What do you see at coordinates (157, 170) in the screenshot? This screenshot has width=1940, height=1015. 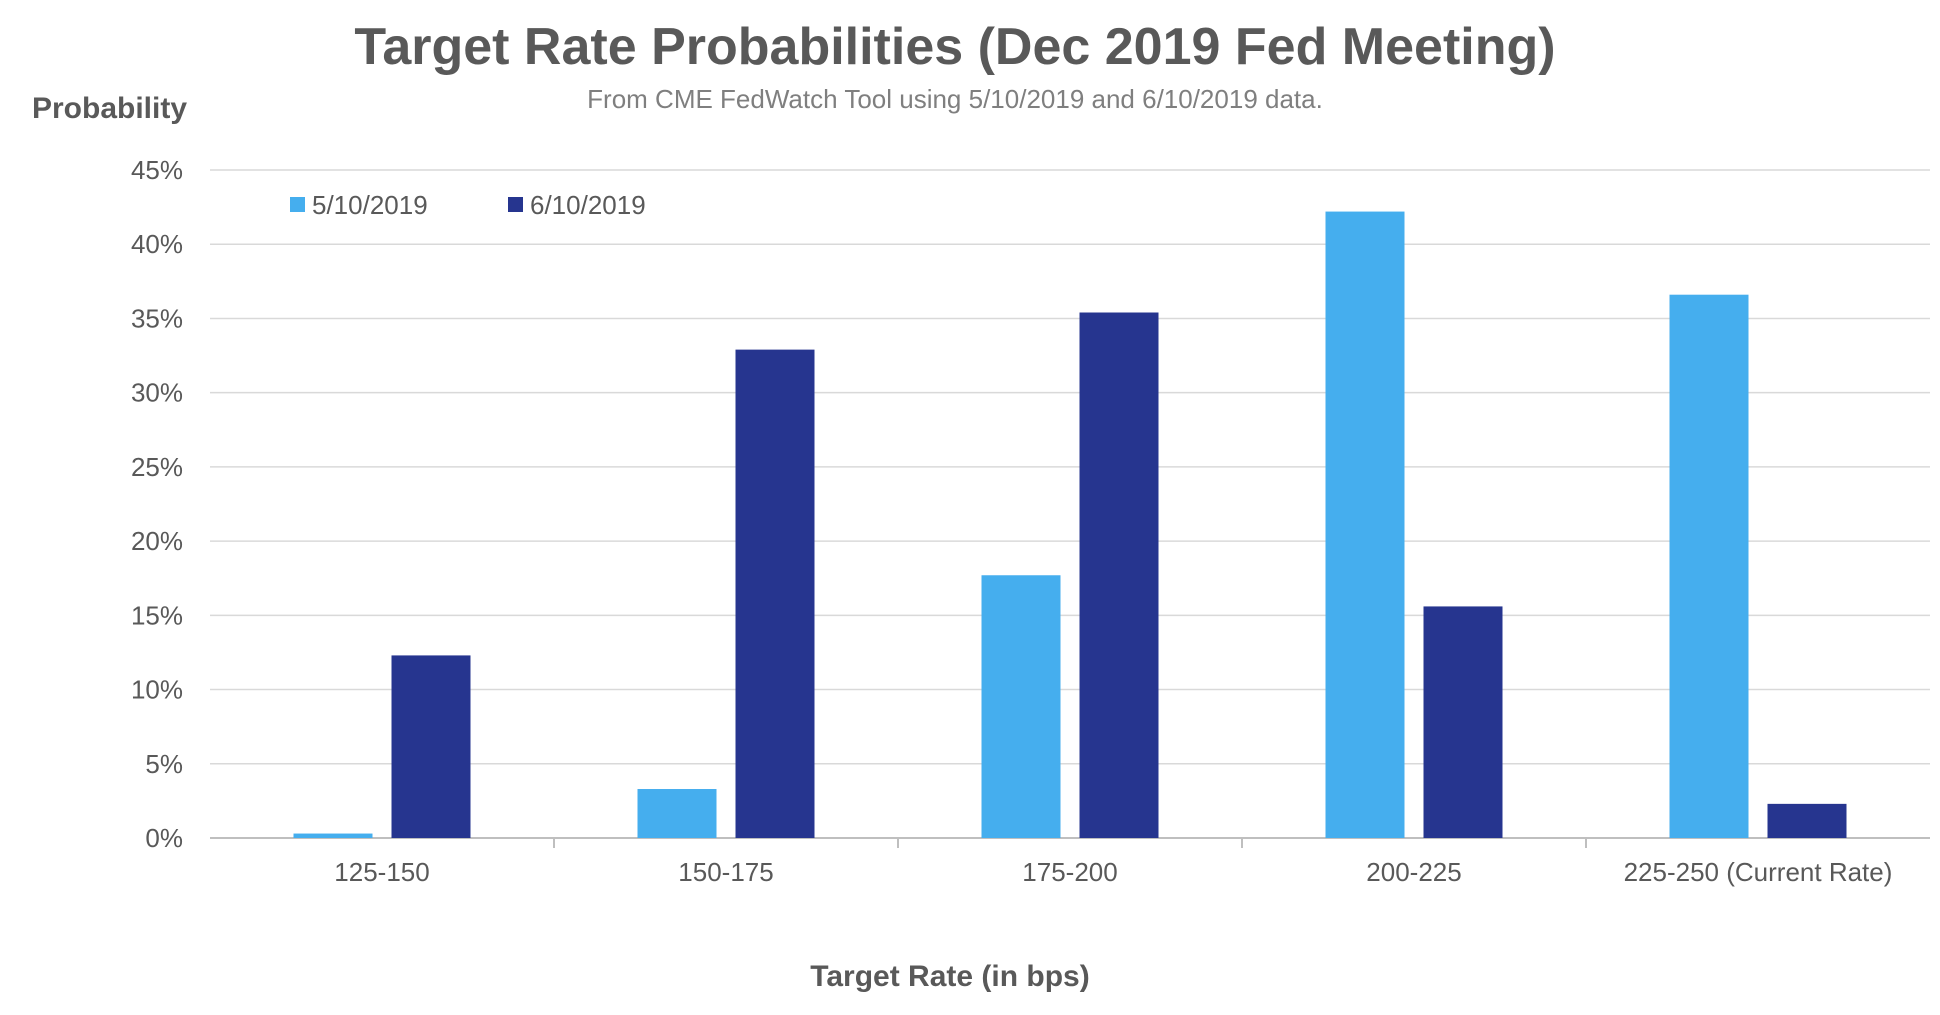 I see `y-tick-label: 45%` at bounding box center [157, 170].